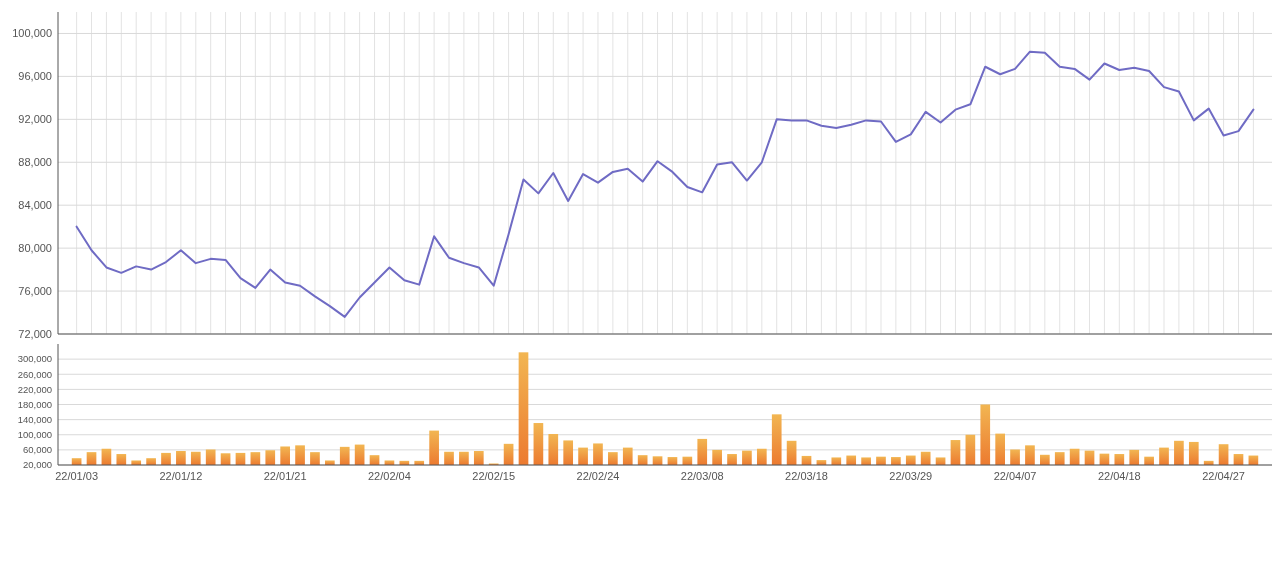 This screenshot has height=561, width=1280. Describe the element at coordinates (181, 476) in the screenshot. I see `x-tick-label: 22/01/12` at that location.